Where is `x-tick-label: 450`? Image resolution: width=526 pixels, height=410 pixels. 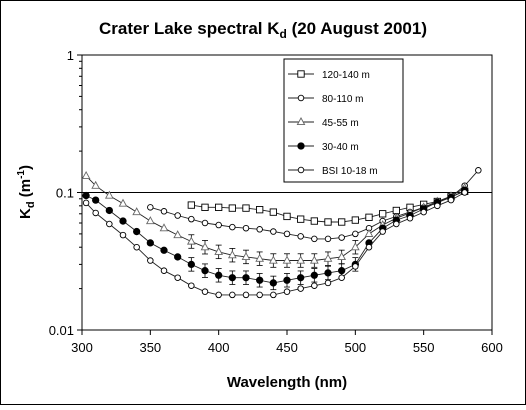
x-tick-label: 450 is located at coordinates (287, 347).